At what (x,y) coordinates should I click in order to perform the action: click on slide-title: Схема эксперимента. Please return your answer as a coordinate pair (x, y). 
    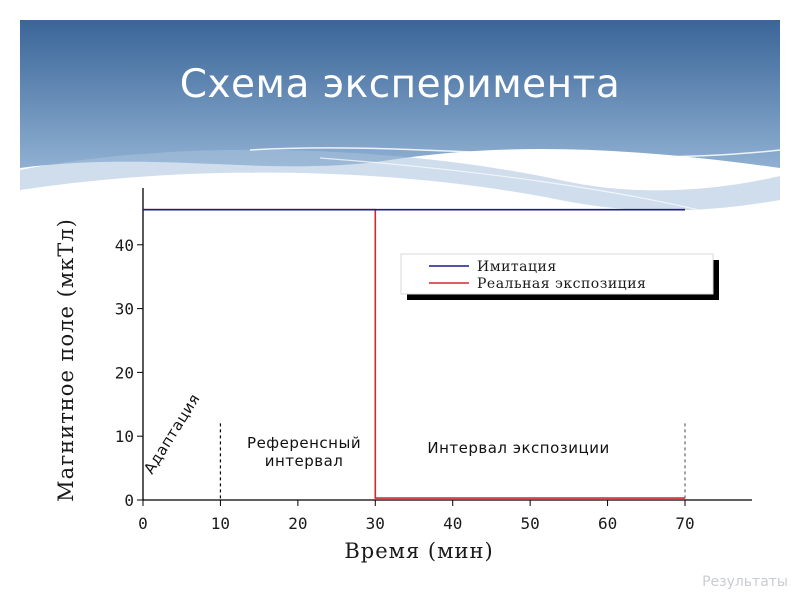
    Looking at the image, I should click on (400, 84).